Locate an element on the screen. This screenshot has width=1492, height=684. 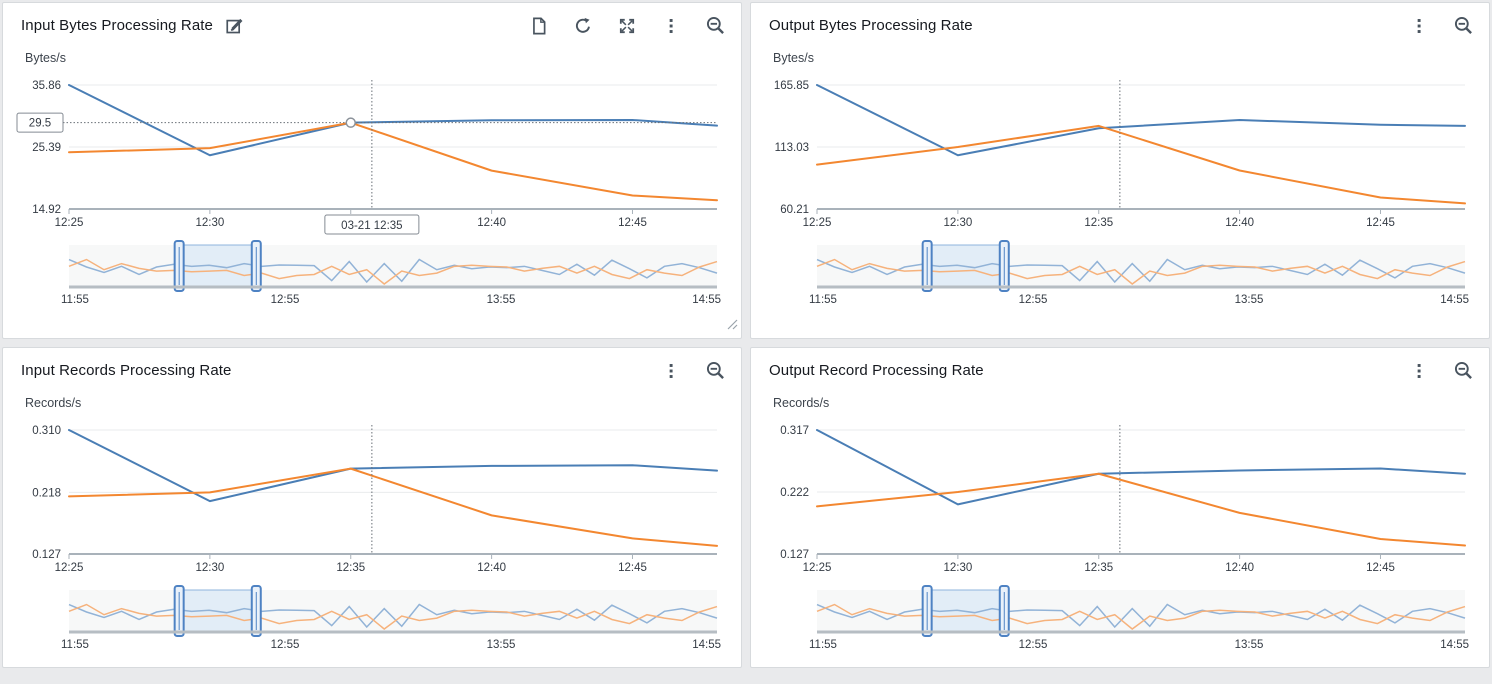
panel-header: Output Record Processing Rate is located at coordinates (1120, 364).